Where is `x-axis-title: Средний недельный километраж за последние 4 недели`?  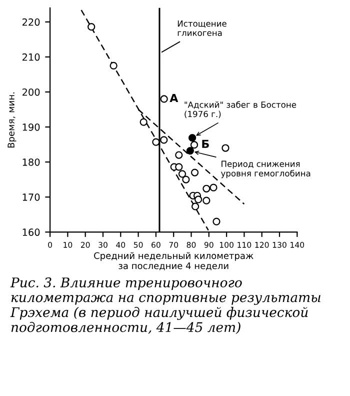 x-axis-title: Средний недельный километраж за последние 4 недели is located at coordinates (174, 261).